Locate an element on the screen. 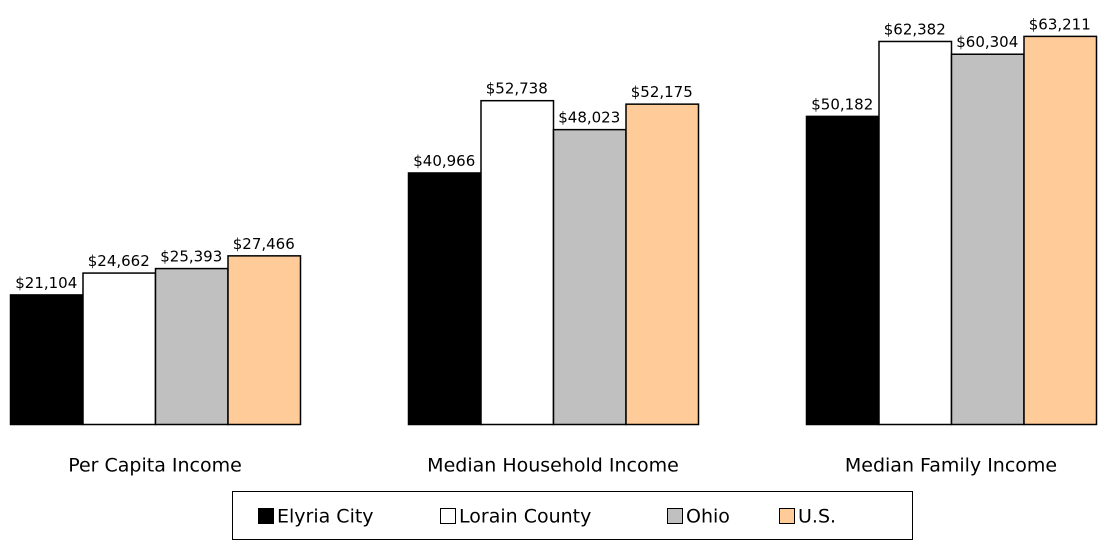  legend-label: Lorain County is located at coordinates (525, 517).